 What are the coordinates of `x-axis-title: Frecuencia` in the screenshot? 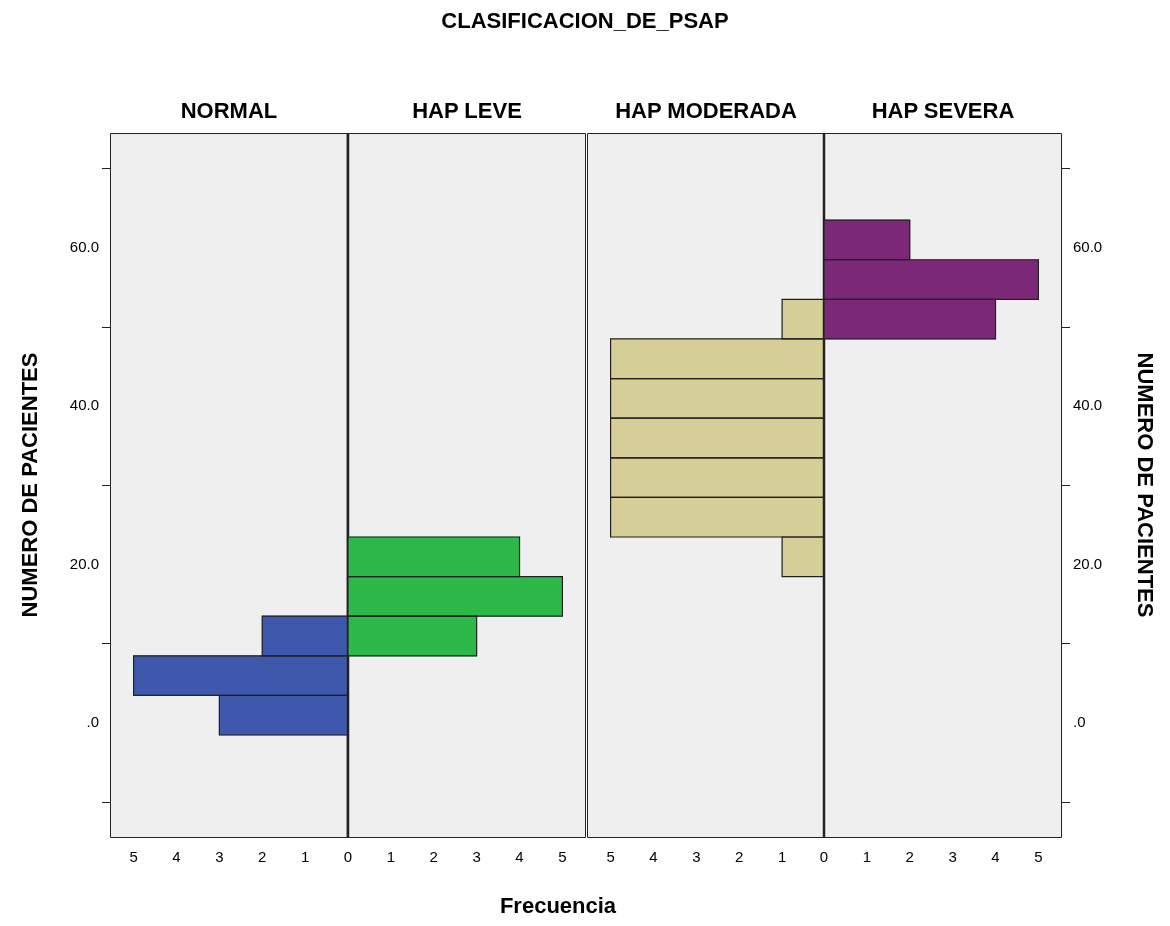 It's located at (558, 906).